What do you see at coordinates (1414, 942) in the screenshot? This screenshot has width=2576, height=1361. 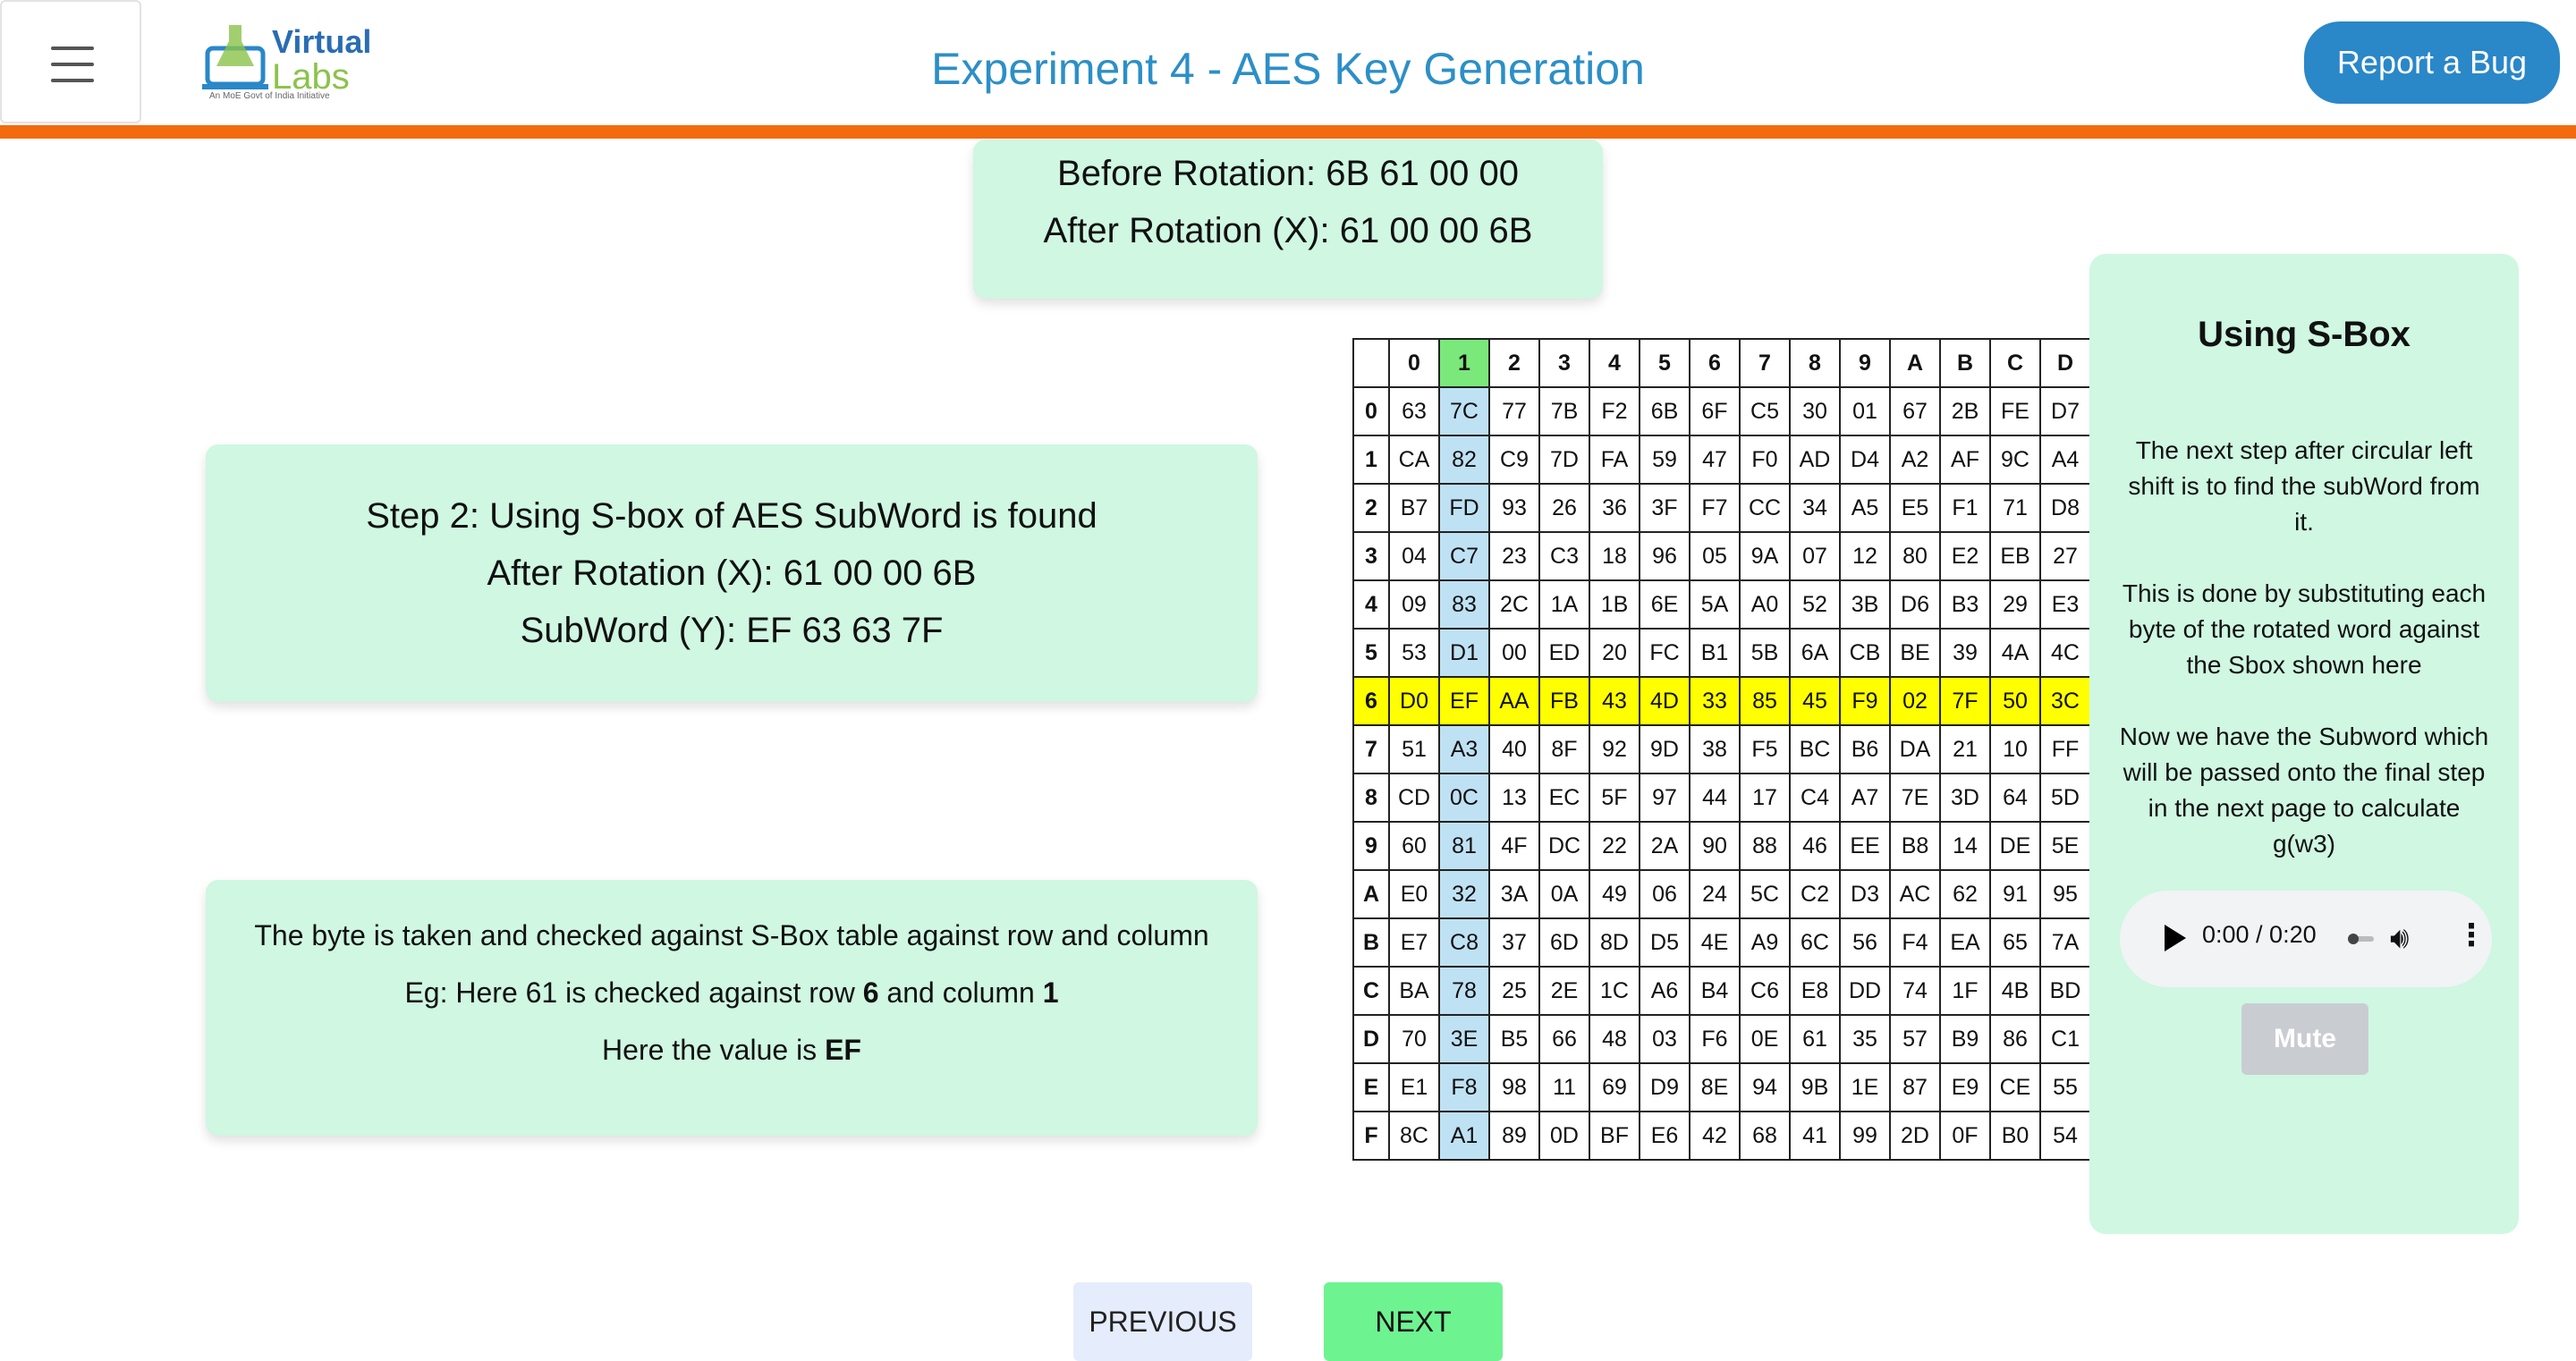 I see `sbox-cell: E7` at bounding box center [1414, 942].